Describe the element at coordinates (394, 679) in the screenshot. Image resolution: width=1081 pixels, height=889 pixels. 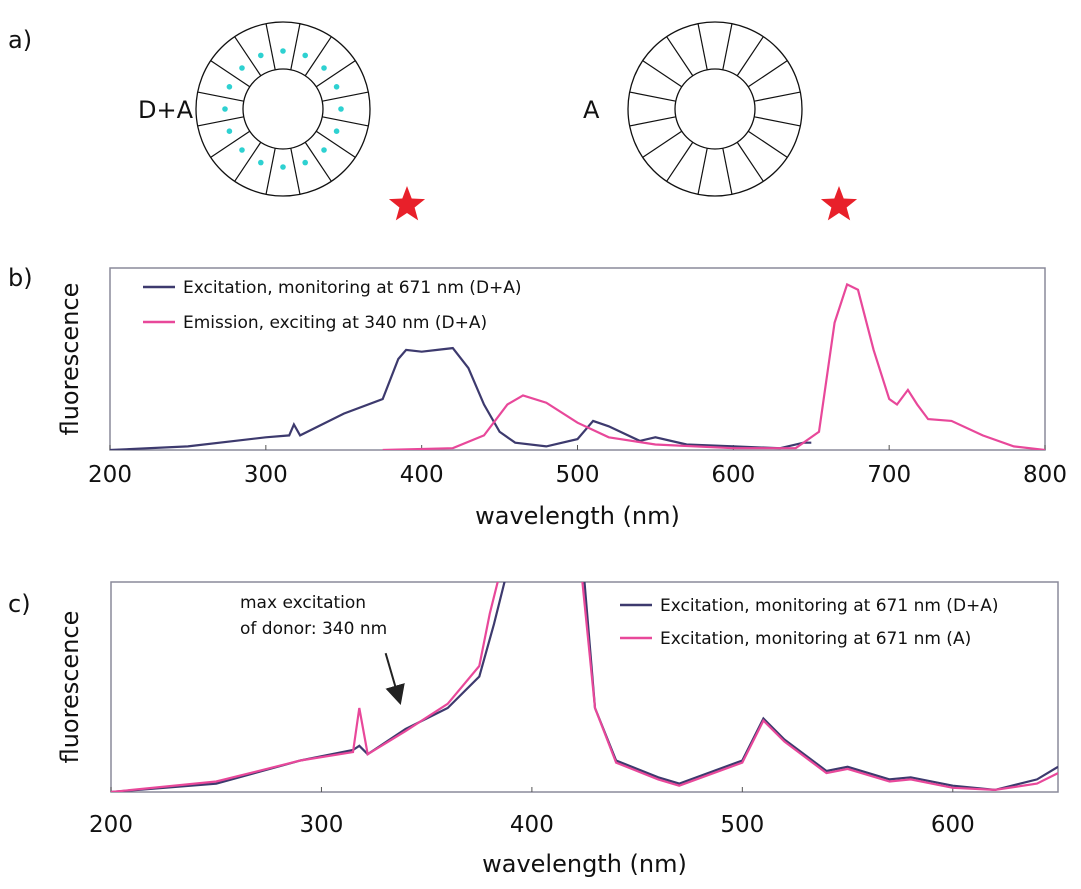
I see `annotation-arrow` at that location.